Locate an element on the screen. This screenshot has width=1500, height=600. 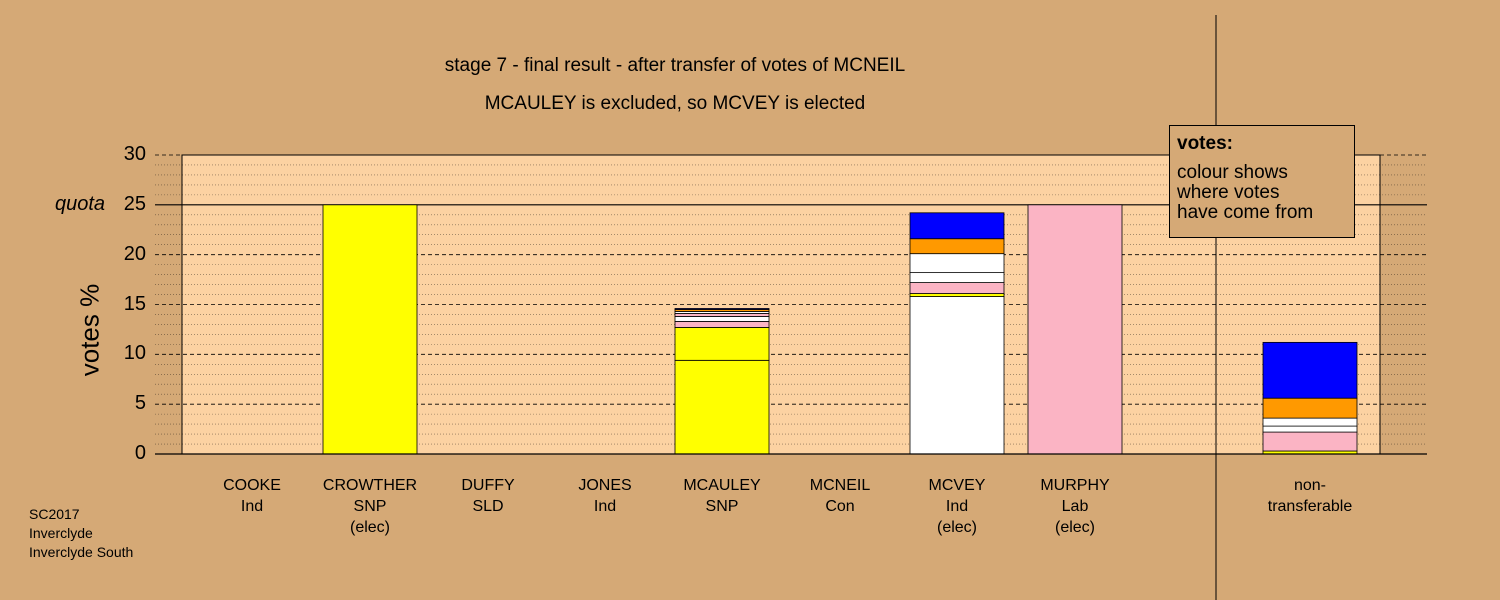
footer: SC2017 Inverclyde Inverclyde South is located at coordinates (81, 533).